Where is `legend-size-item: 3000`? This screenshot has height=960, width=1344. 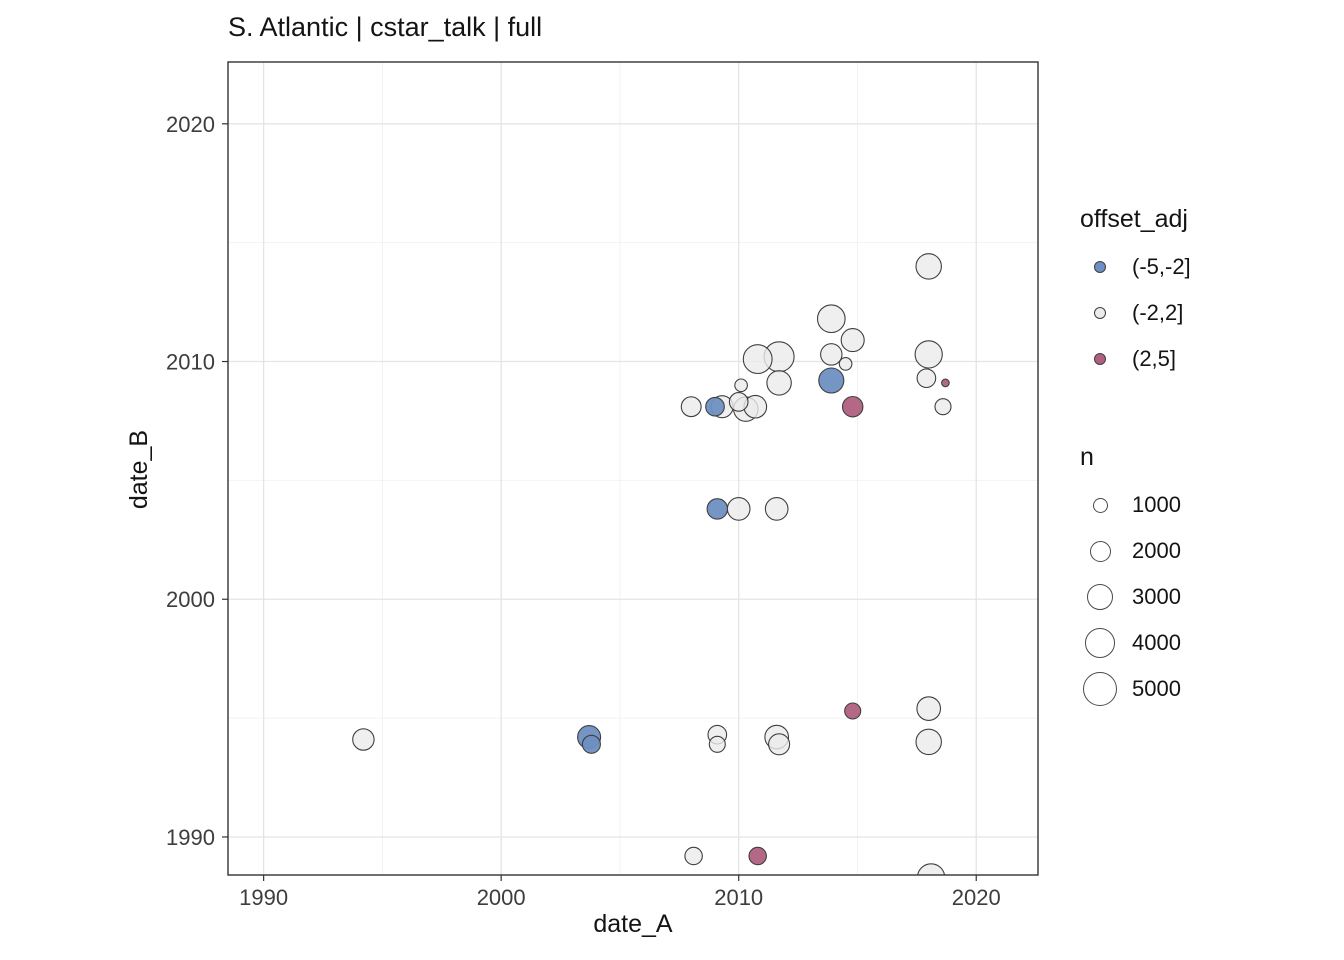
legend-size-item: 3000 is located at coordinates (1129, 597).